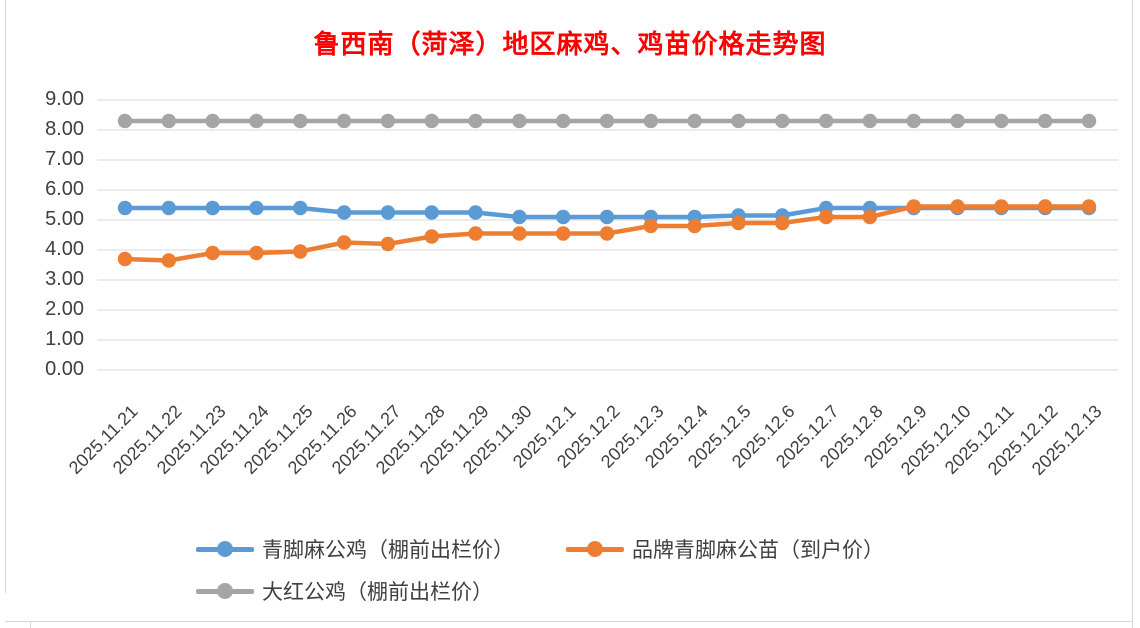 The image size is (1140, 628). Describe the element at coordinates (64, 339) in the screenshot. I see `y-tick-label: 1.00` at that location.